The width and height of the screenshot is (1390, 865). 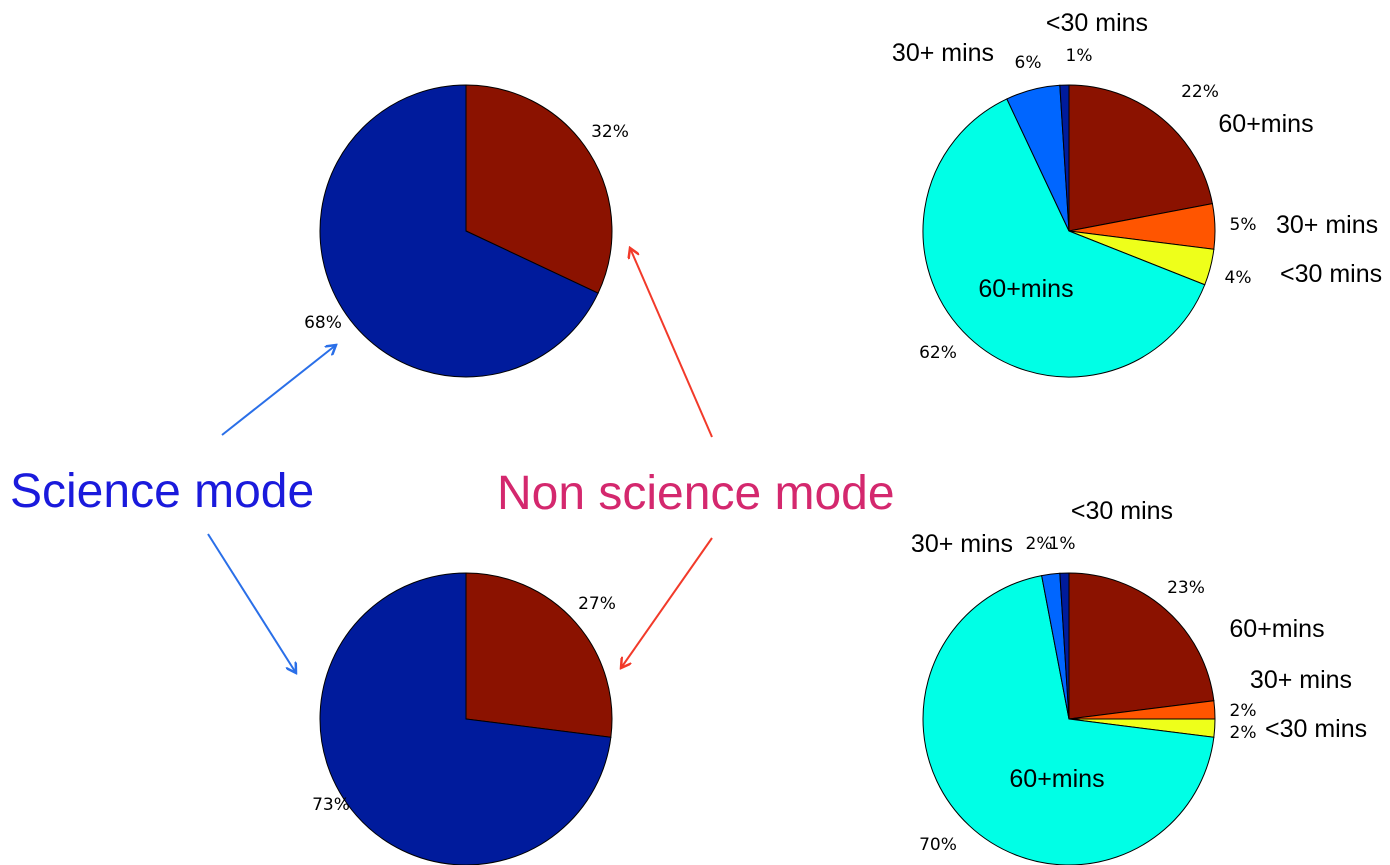 What do you see at coordinates (1238, 278) in the screenshot?
I see `slice-percent-label: 4%` at bounding box center [1238, 278].